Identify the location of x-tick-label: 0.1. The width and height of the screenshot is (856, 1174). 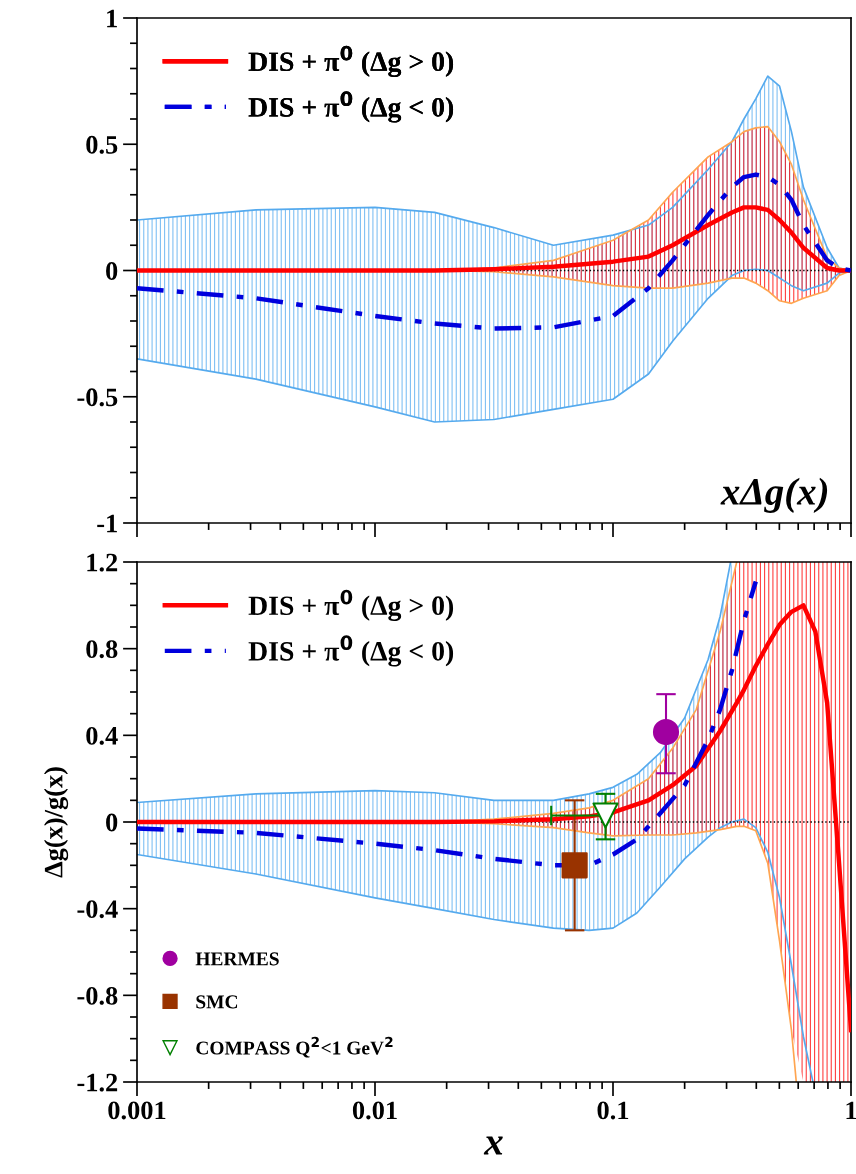
(613, 1110).